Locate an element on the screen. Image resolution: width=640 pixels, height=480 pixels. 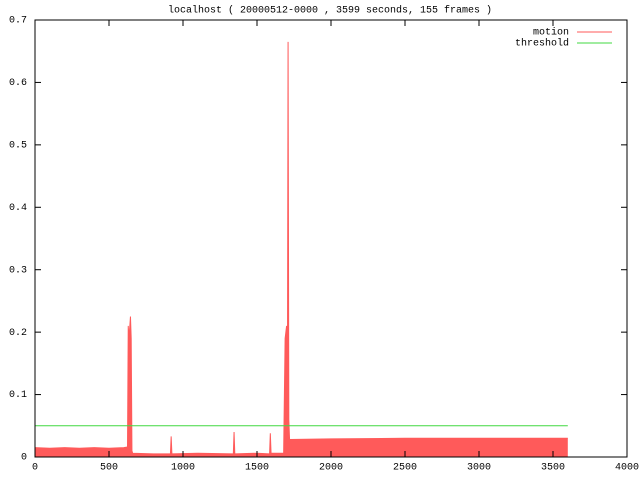
y-tick-label: 0.7 is located at coordinates (18, 21).